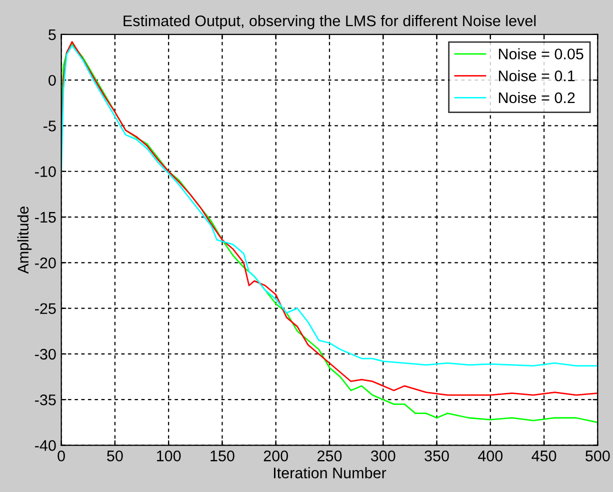 The width and height of the screenshot is (613, 492). Describe the element at coordinates (45, 217) in the screenshot. I see `y-tick-label: -15` at that location.